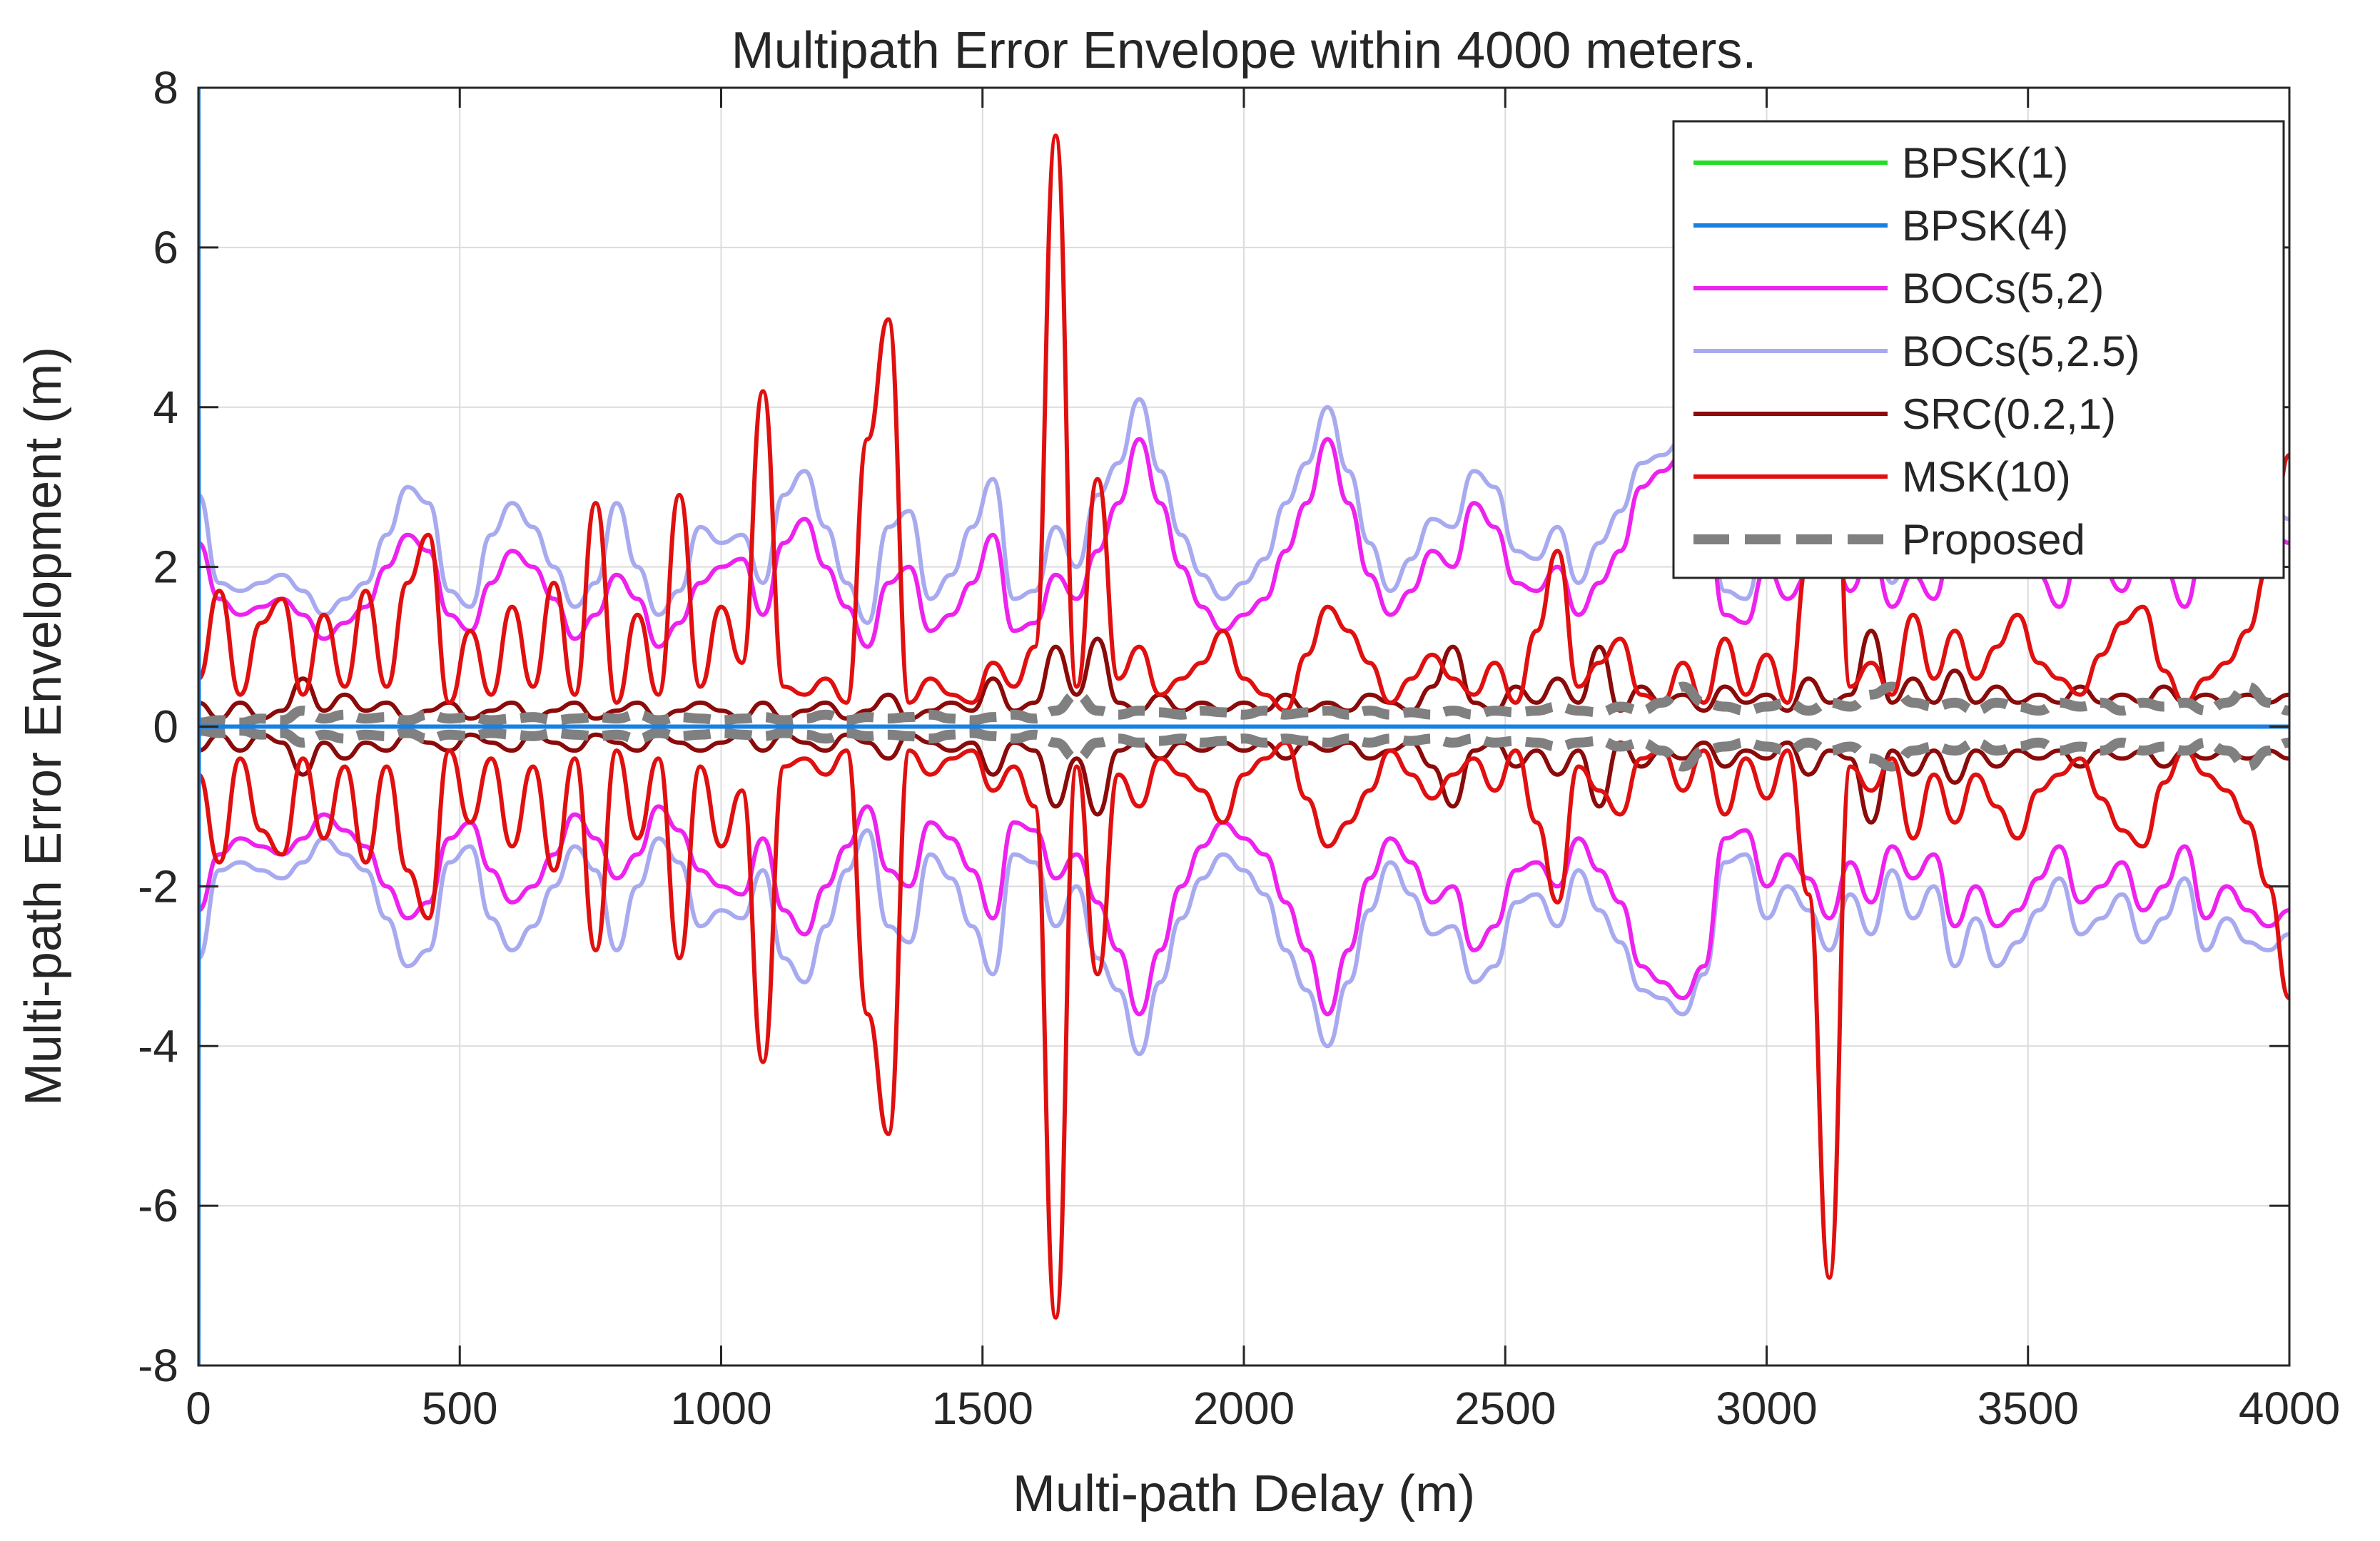 The height and width of the screenshot is (1541, 2380). I want to click on series-line-bocs-5-2-upper, so click(1243, 543).